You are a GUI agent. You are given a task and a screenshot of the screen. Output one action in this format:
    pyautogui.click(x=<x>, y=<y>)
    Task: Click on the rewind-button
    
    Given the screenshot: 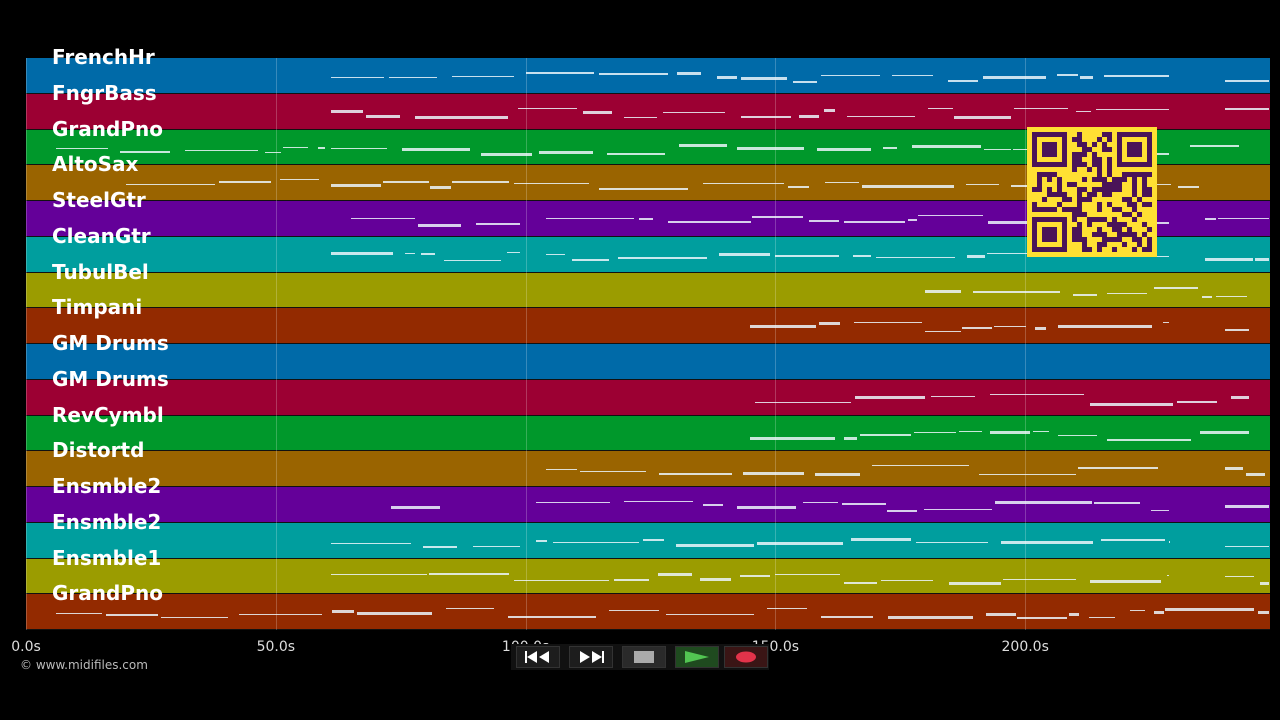 What is the action you would take?
    pyautogui.click(x=538, y=657)
    